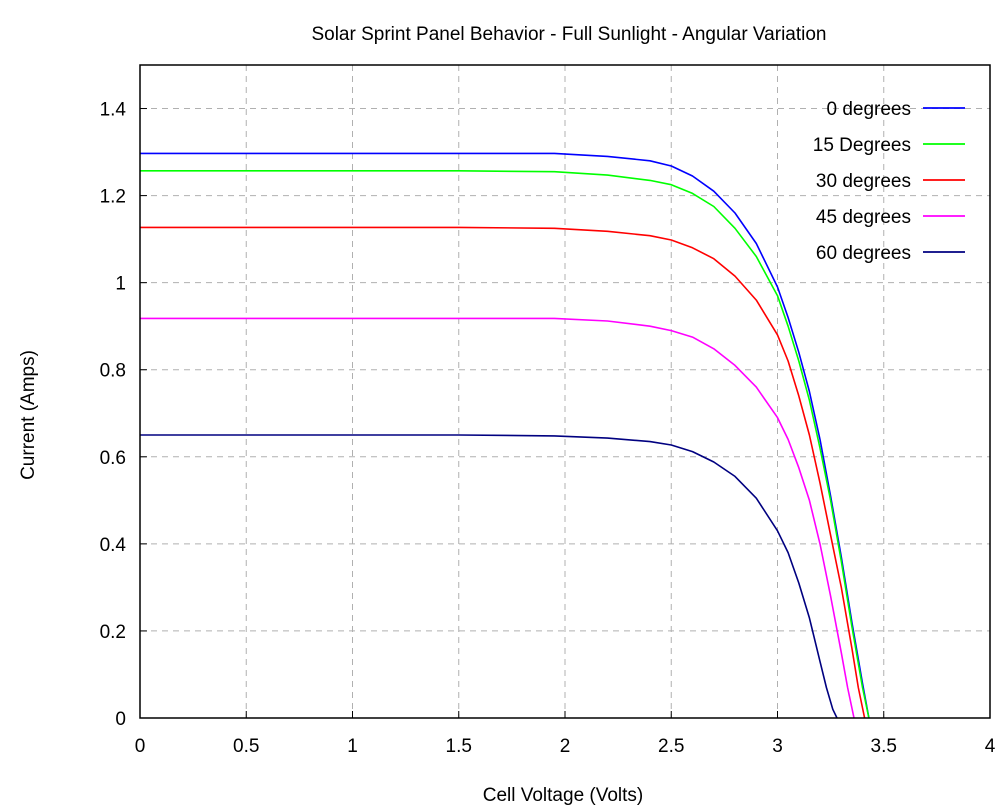  Describe the element at coordinates (990, 746) in the screenshot. I see `x-tick-label: 4` at that location.